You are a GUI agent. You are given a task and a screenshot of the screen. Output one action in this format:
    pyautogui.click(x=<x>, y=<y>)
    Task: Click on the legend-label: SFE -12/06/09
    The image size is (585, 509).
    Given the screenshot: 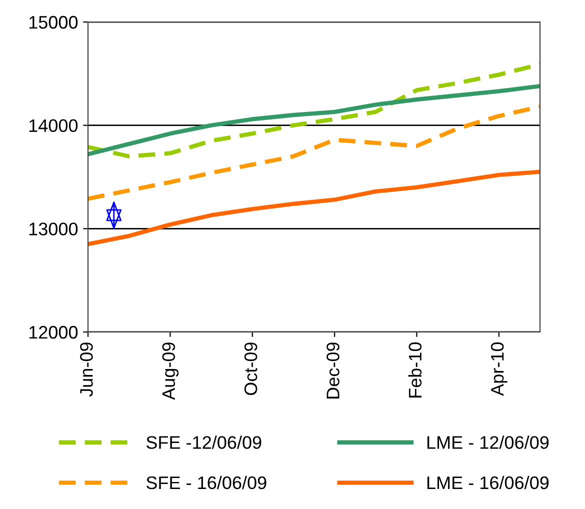 What is the action you would take?
    pyautogui.click(x=204, y=442)
    